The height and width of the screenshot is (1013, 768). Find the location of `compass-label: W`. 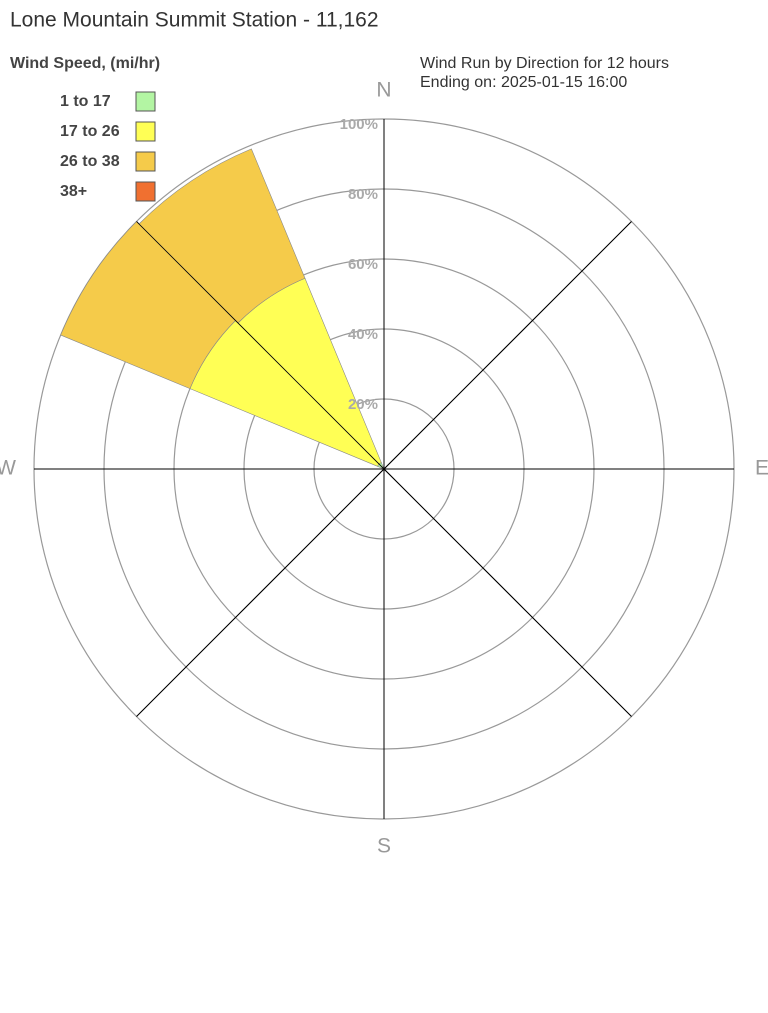

compass-label: W is located at coordinates (8, 468).